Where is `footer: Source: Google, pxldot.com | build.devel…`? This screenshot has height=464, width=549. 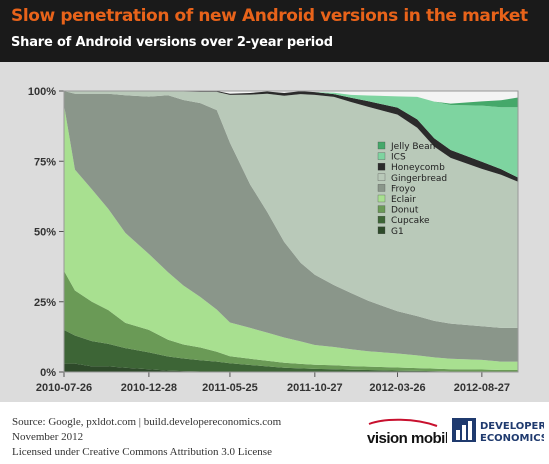 footer: Source: Google, pxldot.com | build.devel… is located at coordinates (274, 433).